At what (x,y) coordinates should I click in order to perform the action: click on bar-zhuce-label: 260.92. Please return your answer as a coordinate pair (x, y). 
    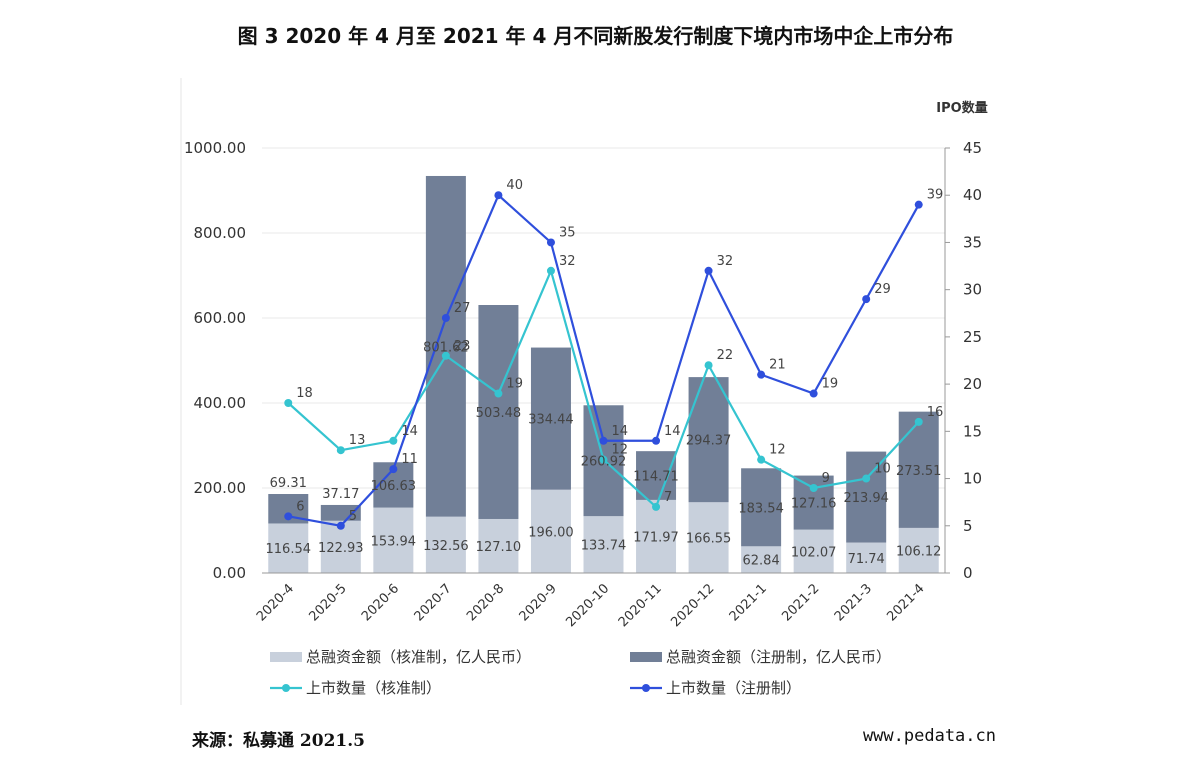
    Looking at the image, I should click on (604, 462).